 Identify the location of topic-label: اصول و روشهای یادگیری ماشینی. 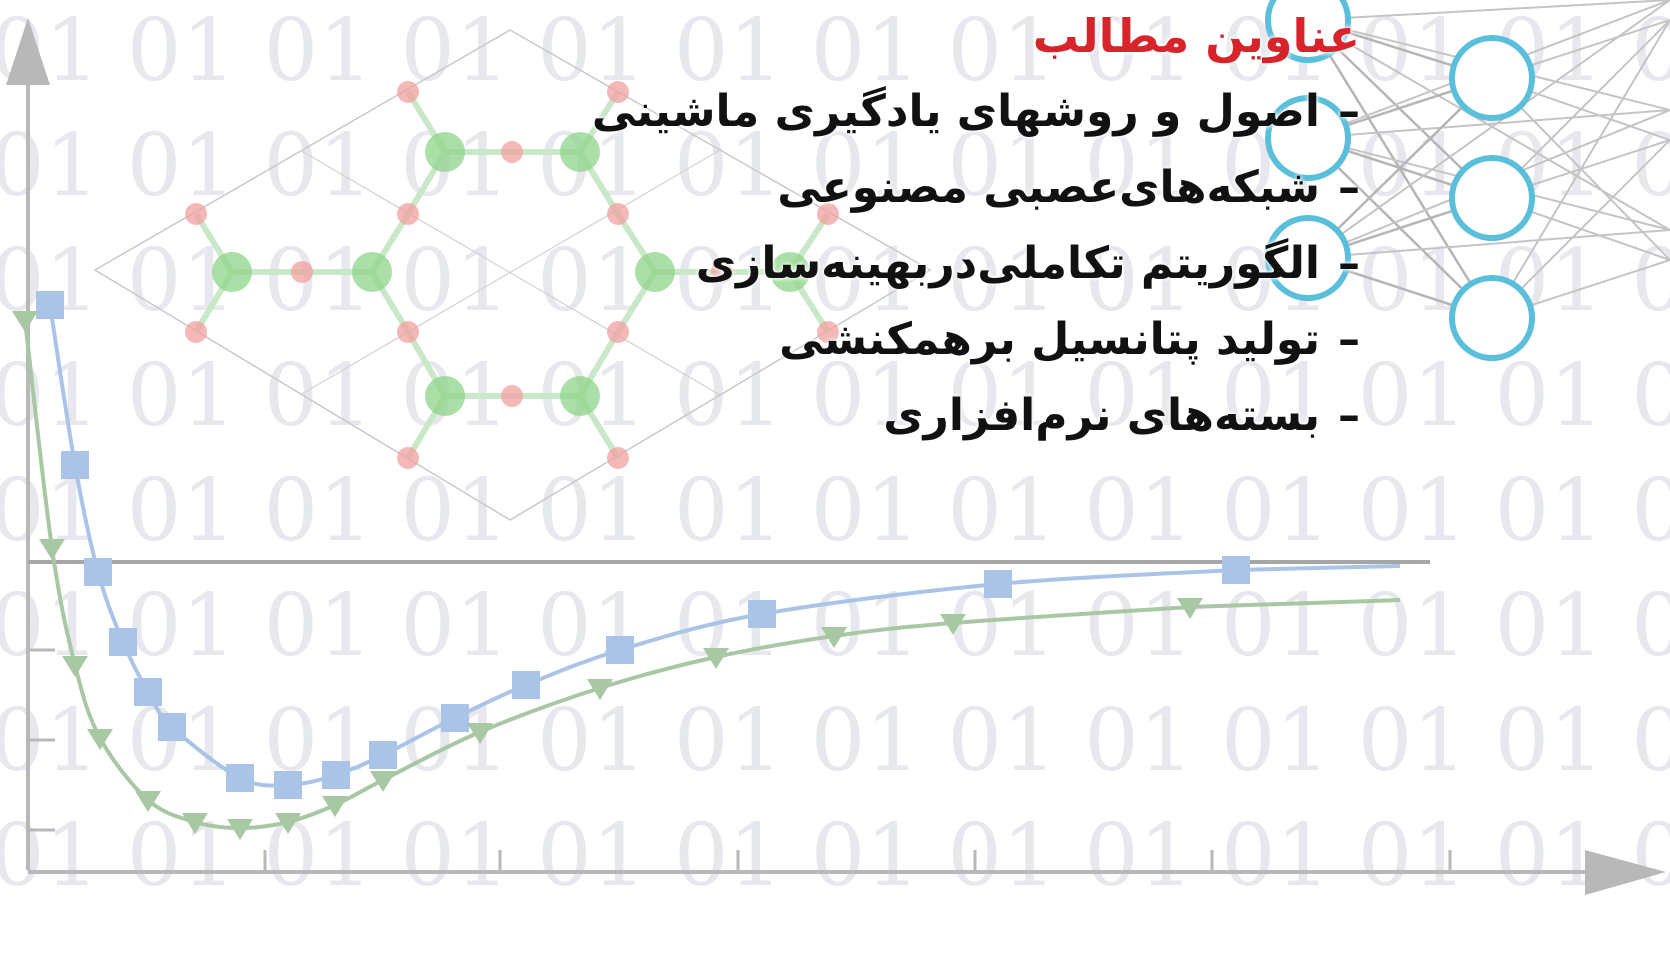
(956, 111).